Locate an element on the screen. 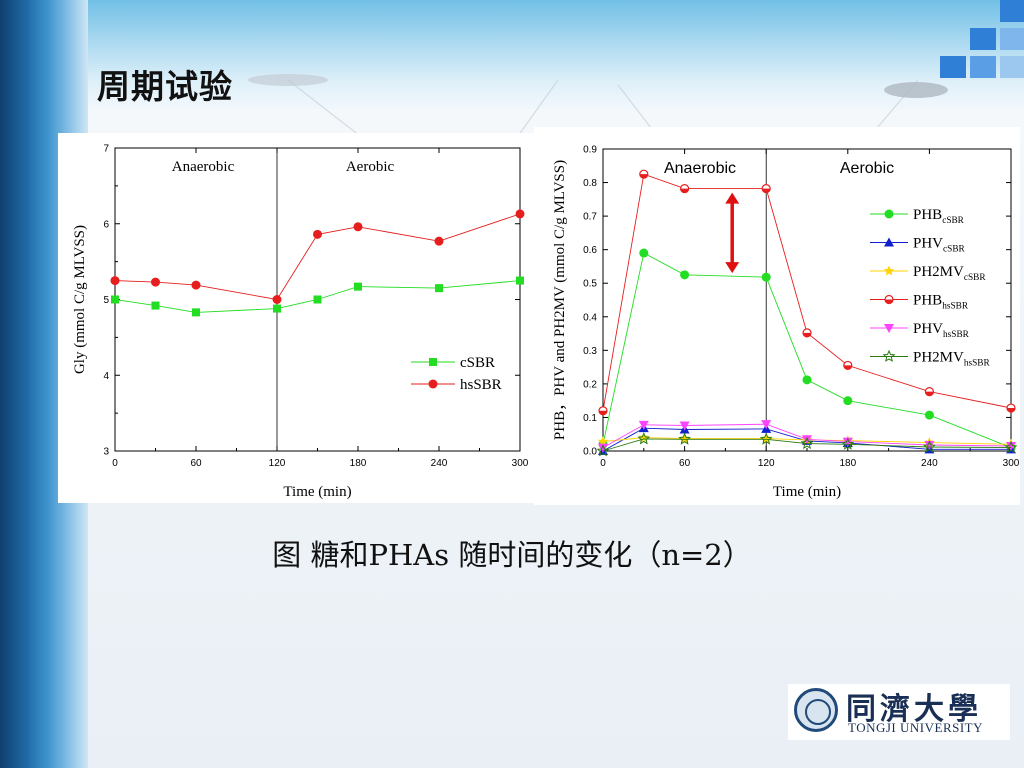 This screenshot has height=768, width=1024. legend-entry: cSBR is located at coordinates (453, 363).